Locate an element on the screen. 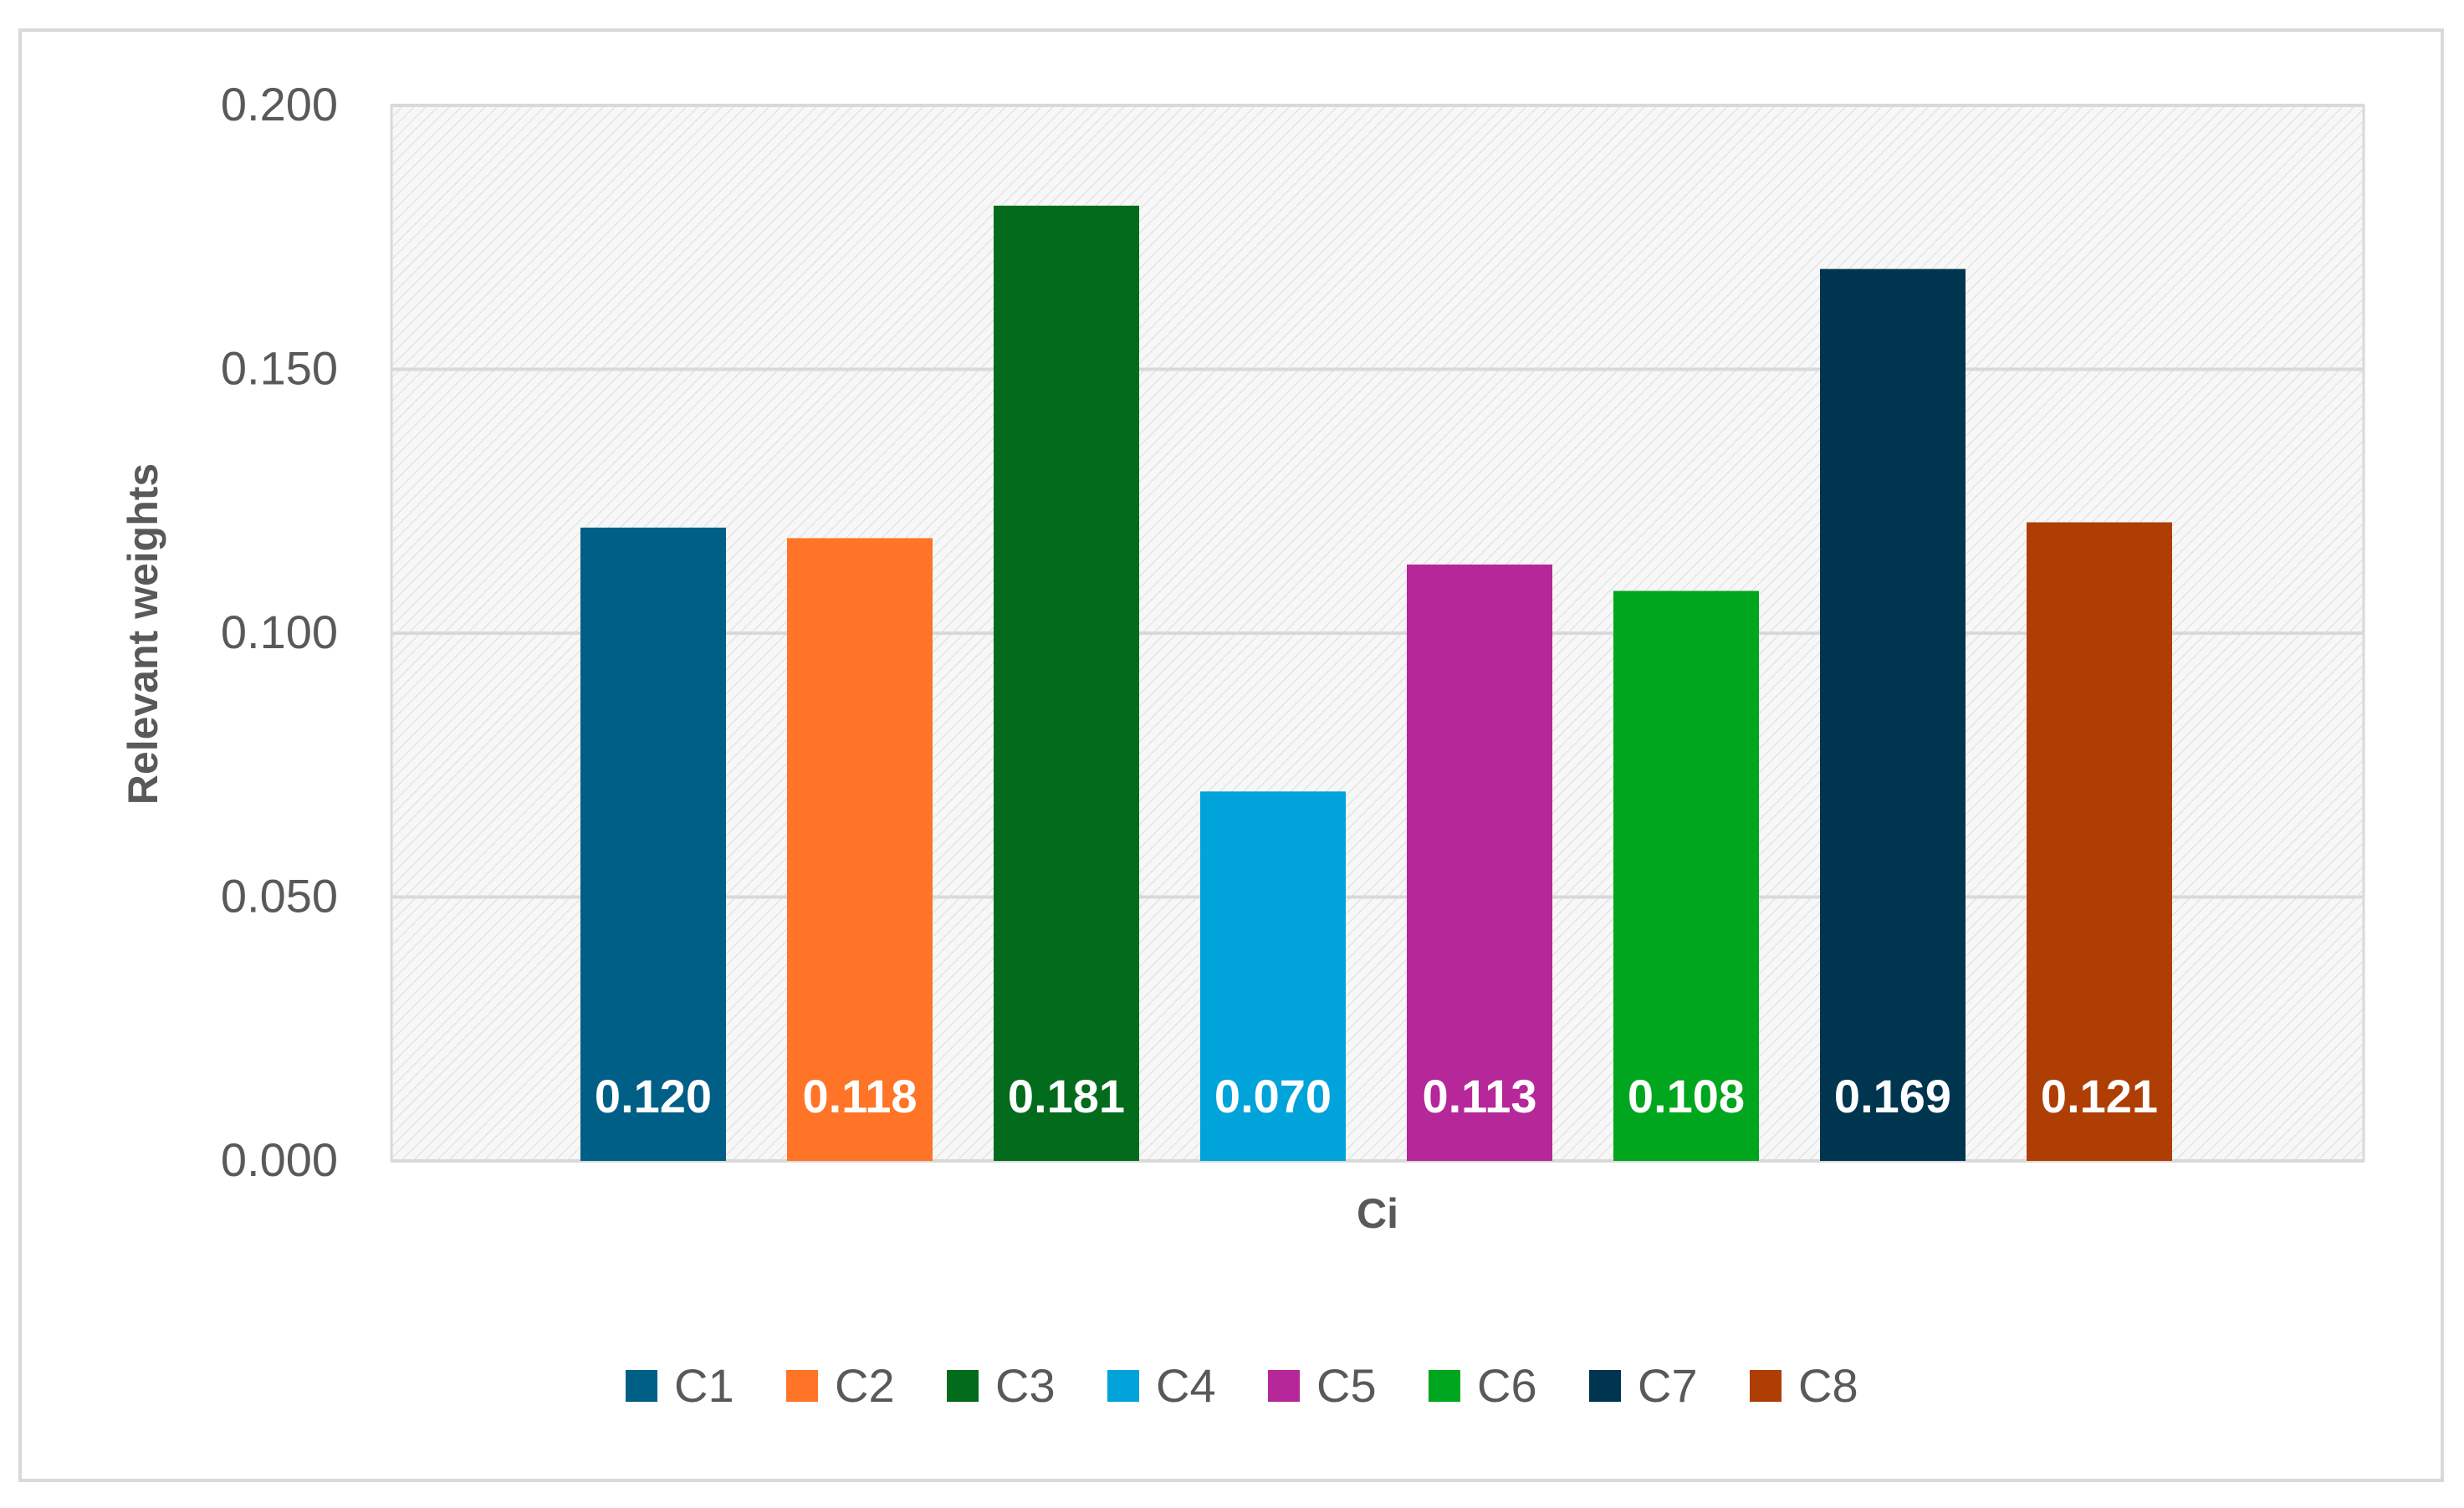  data-label-c1: 0.120 is located at coordinates (654, 1096).